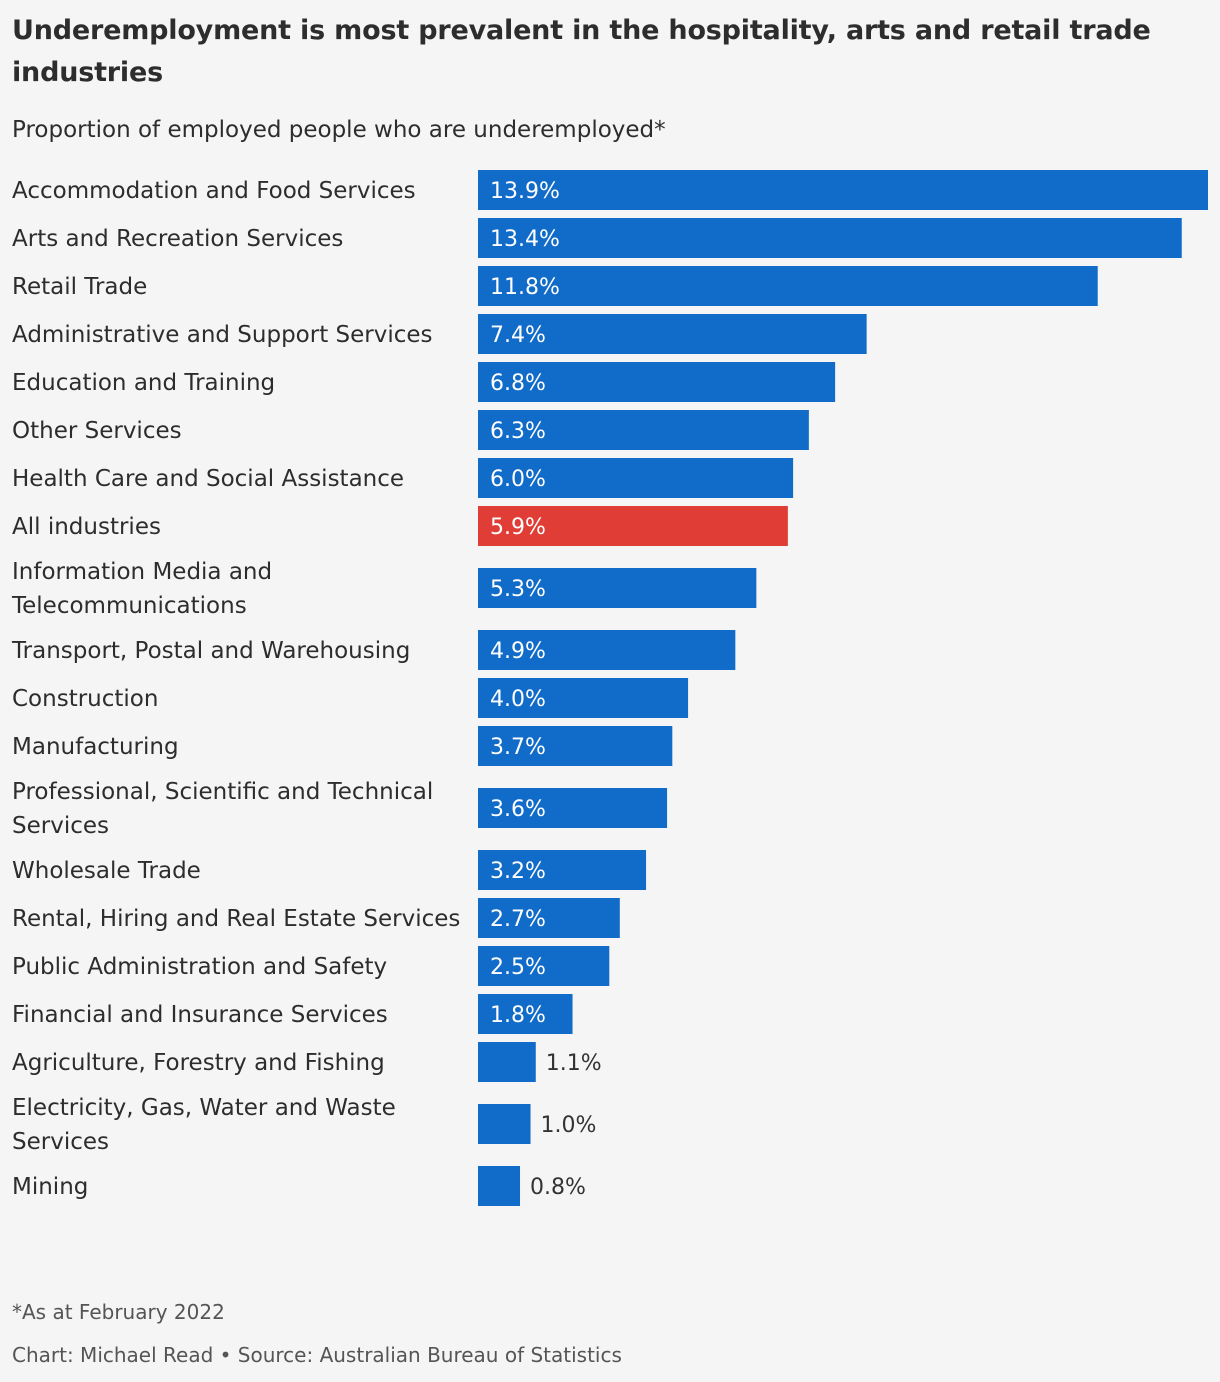 This screenshot has height=1382, width=1220. Describe the element at coordinates (236, 919) in the screenshot. I see `category-label: Rental, Hiring and Real Estate Services` at that location.